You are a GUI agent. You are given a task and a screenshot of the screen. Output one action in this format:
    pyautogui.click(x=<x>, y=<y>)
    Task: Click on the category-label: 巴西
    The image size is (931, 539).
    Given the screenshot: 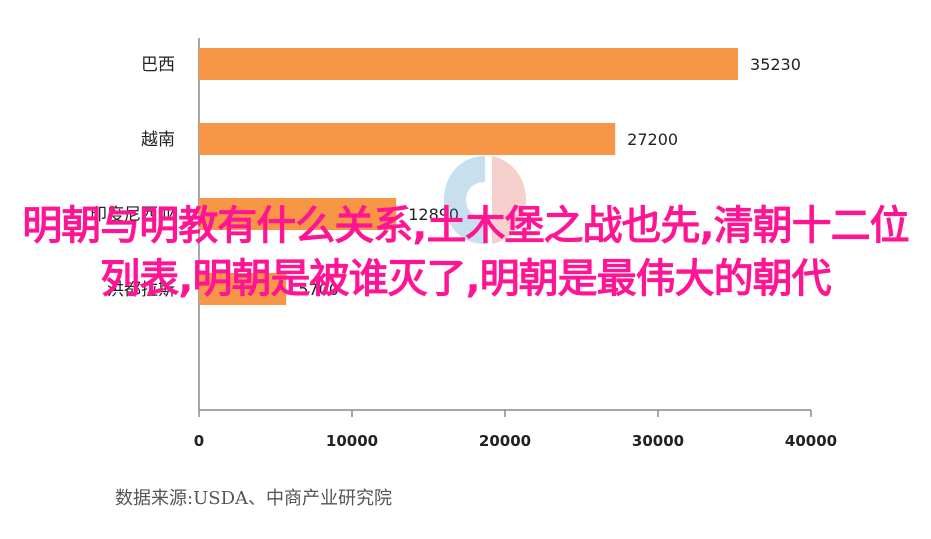 What is the action you would take?
    pyautogui.click(x=158, y=65)
    